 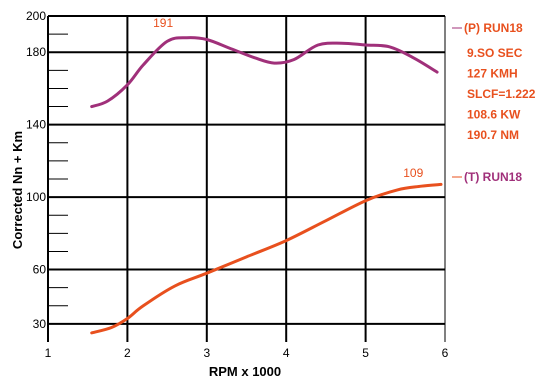 What do you see at coordinates (36, 170) in the screenshot?
I see `y-tick-labels: 200 180 140 100 60 30` at bounding box center [36, 170].